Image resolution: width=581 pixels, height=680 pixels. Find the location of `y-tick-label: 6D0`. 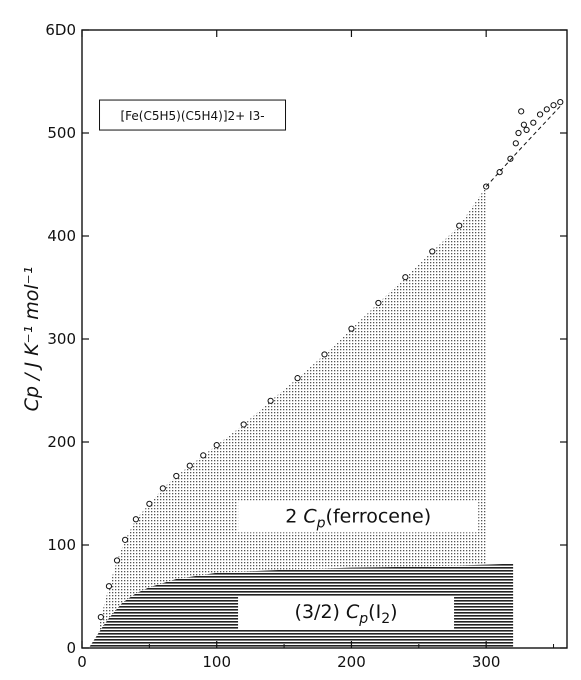

y-tick-label: 6D0 is located at coordinates (60, 30).